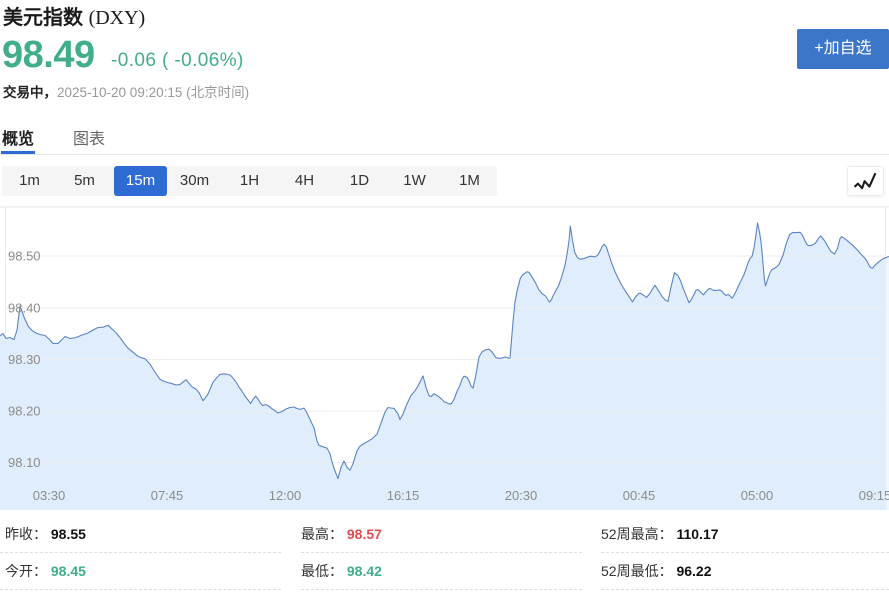 Image resolution: width=889 pixels, height=597 pixels. Describe the element at coordinates (521, 495) in the screenshot. I see `svg-text: 20:30` at that location.